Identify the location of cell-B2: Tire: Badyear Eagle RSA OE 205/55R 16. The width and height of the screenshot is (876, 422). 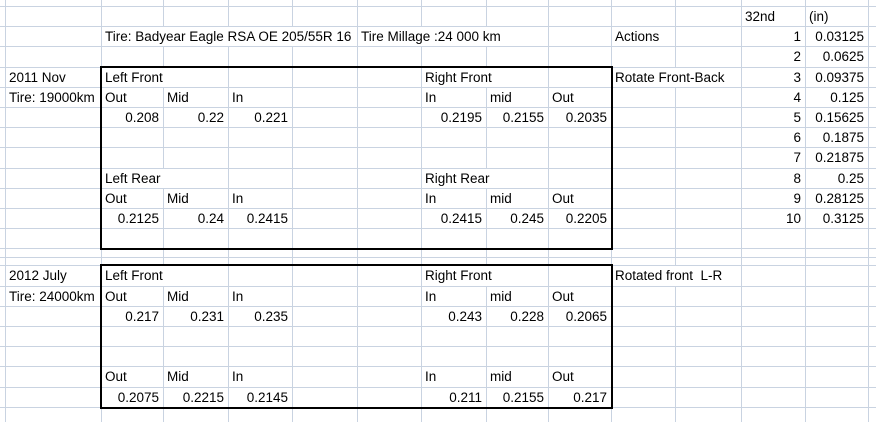
(228, 37).